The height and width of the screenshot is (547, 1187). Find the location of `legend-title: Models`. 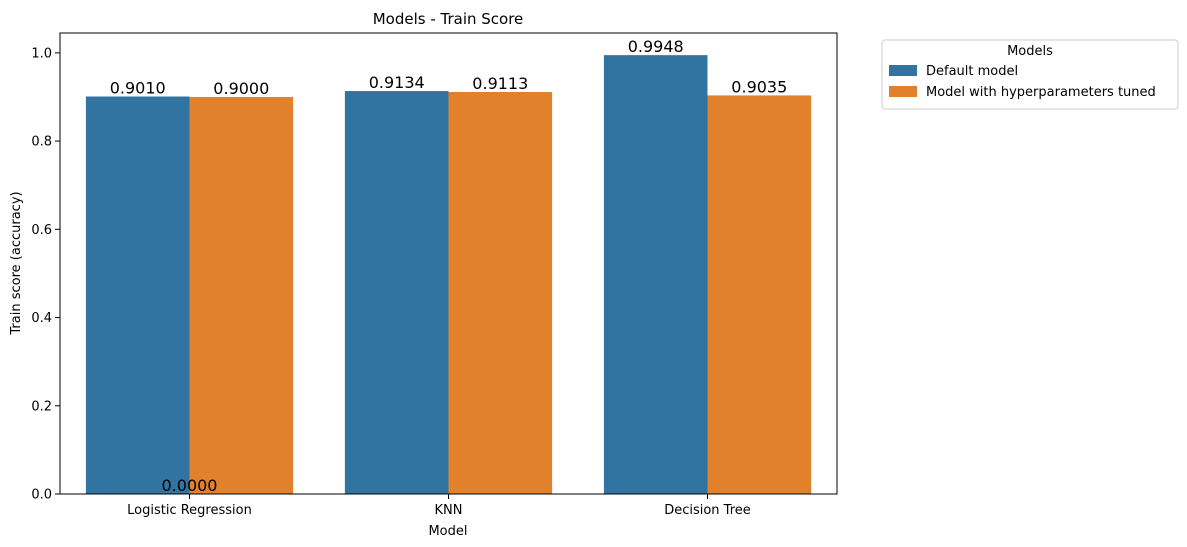

legend-title: Models is located at coordinates (1030, 51).